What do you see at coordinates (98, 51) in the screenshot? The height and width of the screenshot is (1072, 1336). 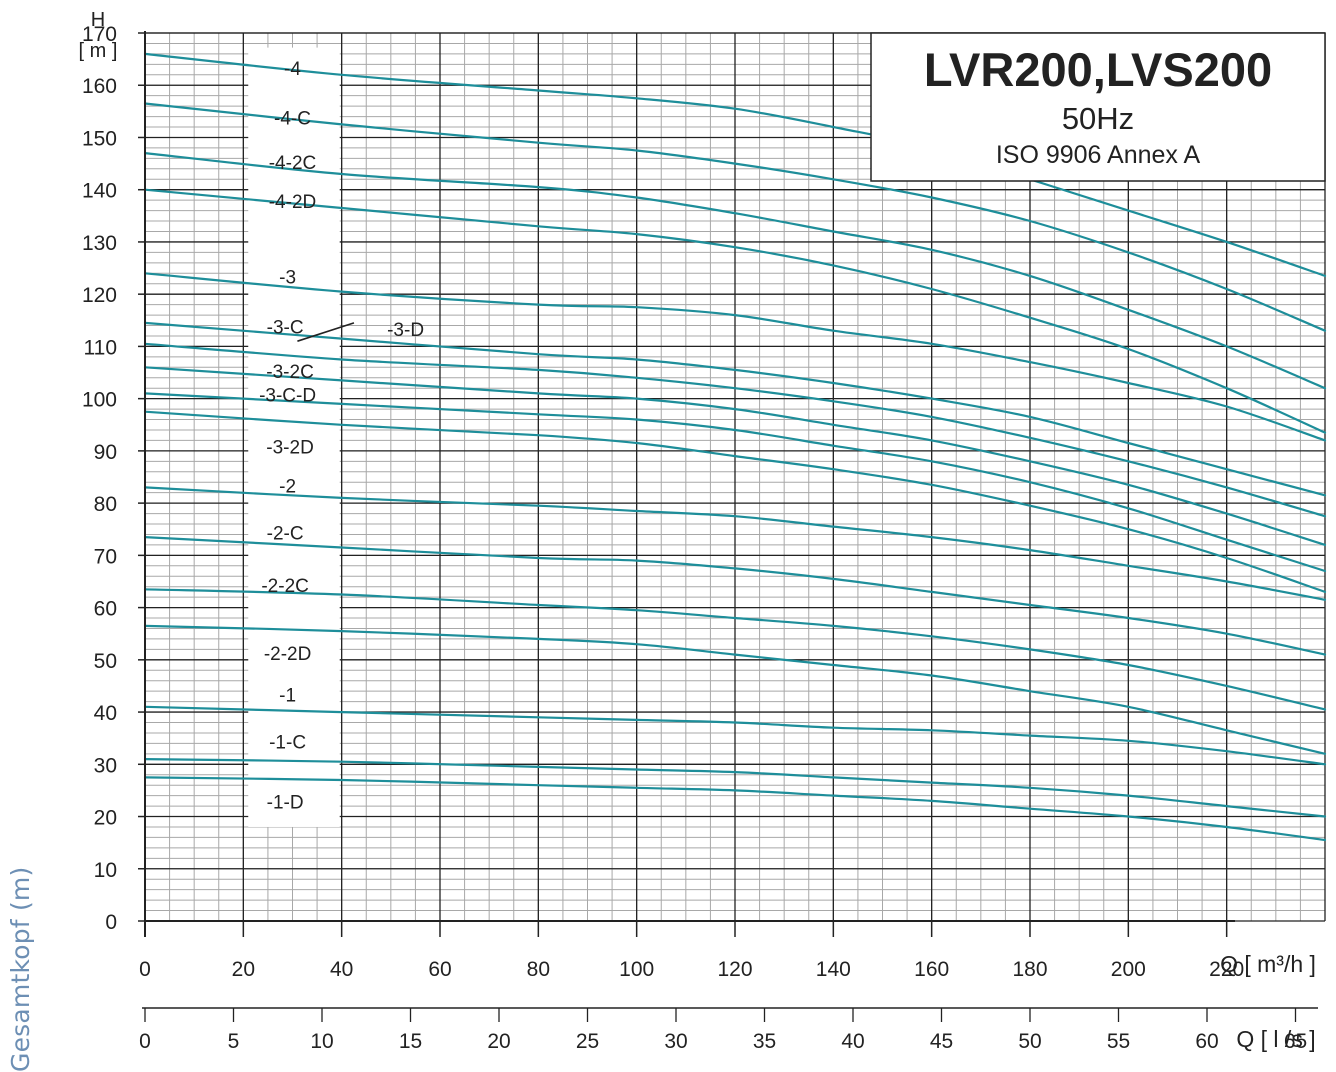 I see `y-axis-unit: [ m ]` at bounding box center [98, 51].